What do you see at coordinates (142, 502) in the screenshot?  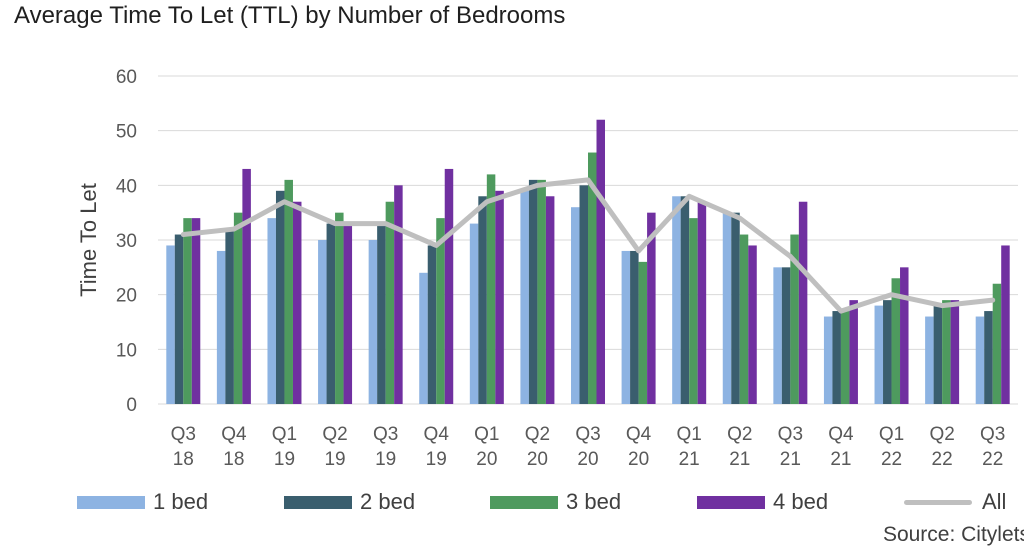 I see `legend-item-1-bed: 1 bed` at bounding box center [142, 502].